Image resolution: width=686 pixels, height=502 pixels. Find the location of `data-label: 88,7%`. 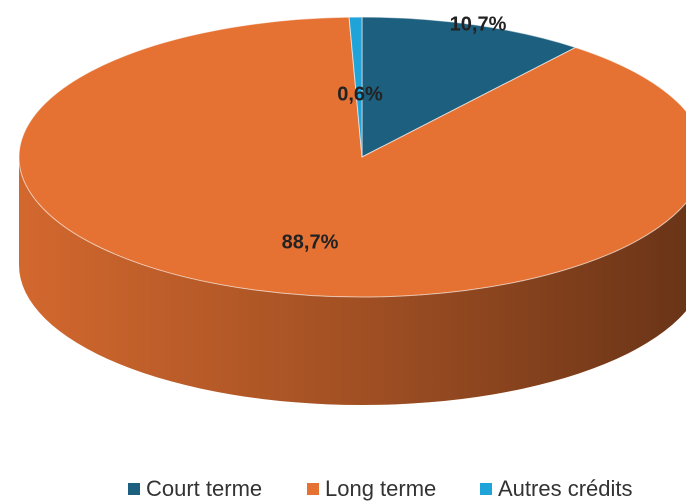

data-label: 88,7% is located at coordinates (310, 242).